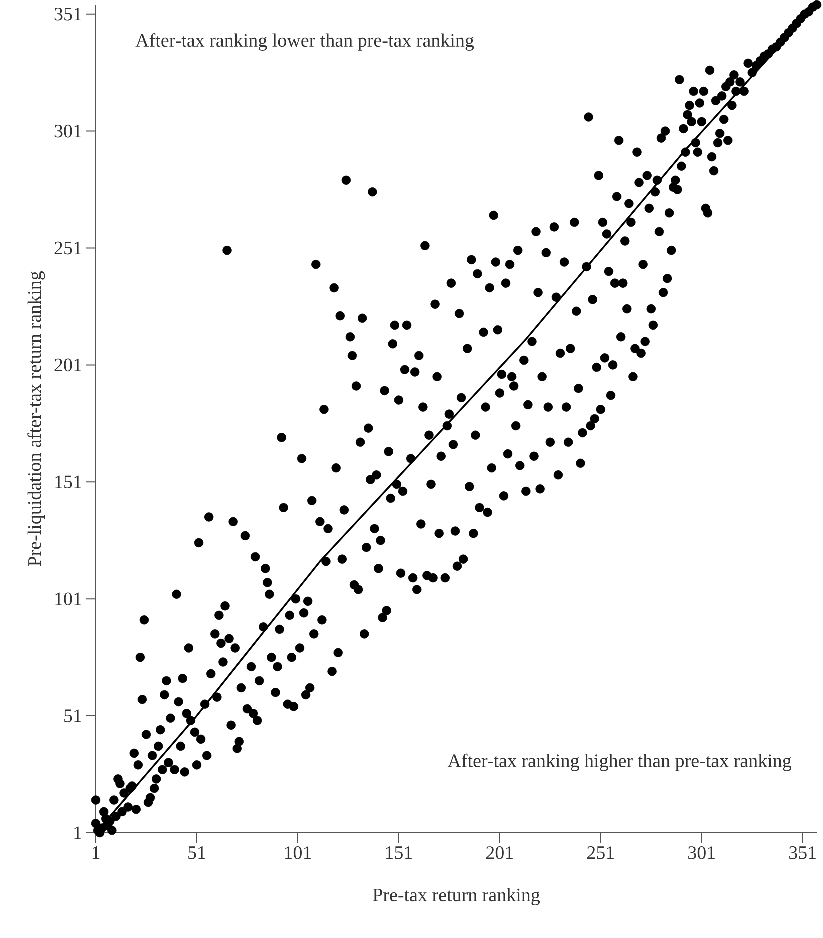 Image resolution: width=823 pixels, height=938 pixels. I want to click on x-tick-label: 251, so click(600, 853).